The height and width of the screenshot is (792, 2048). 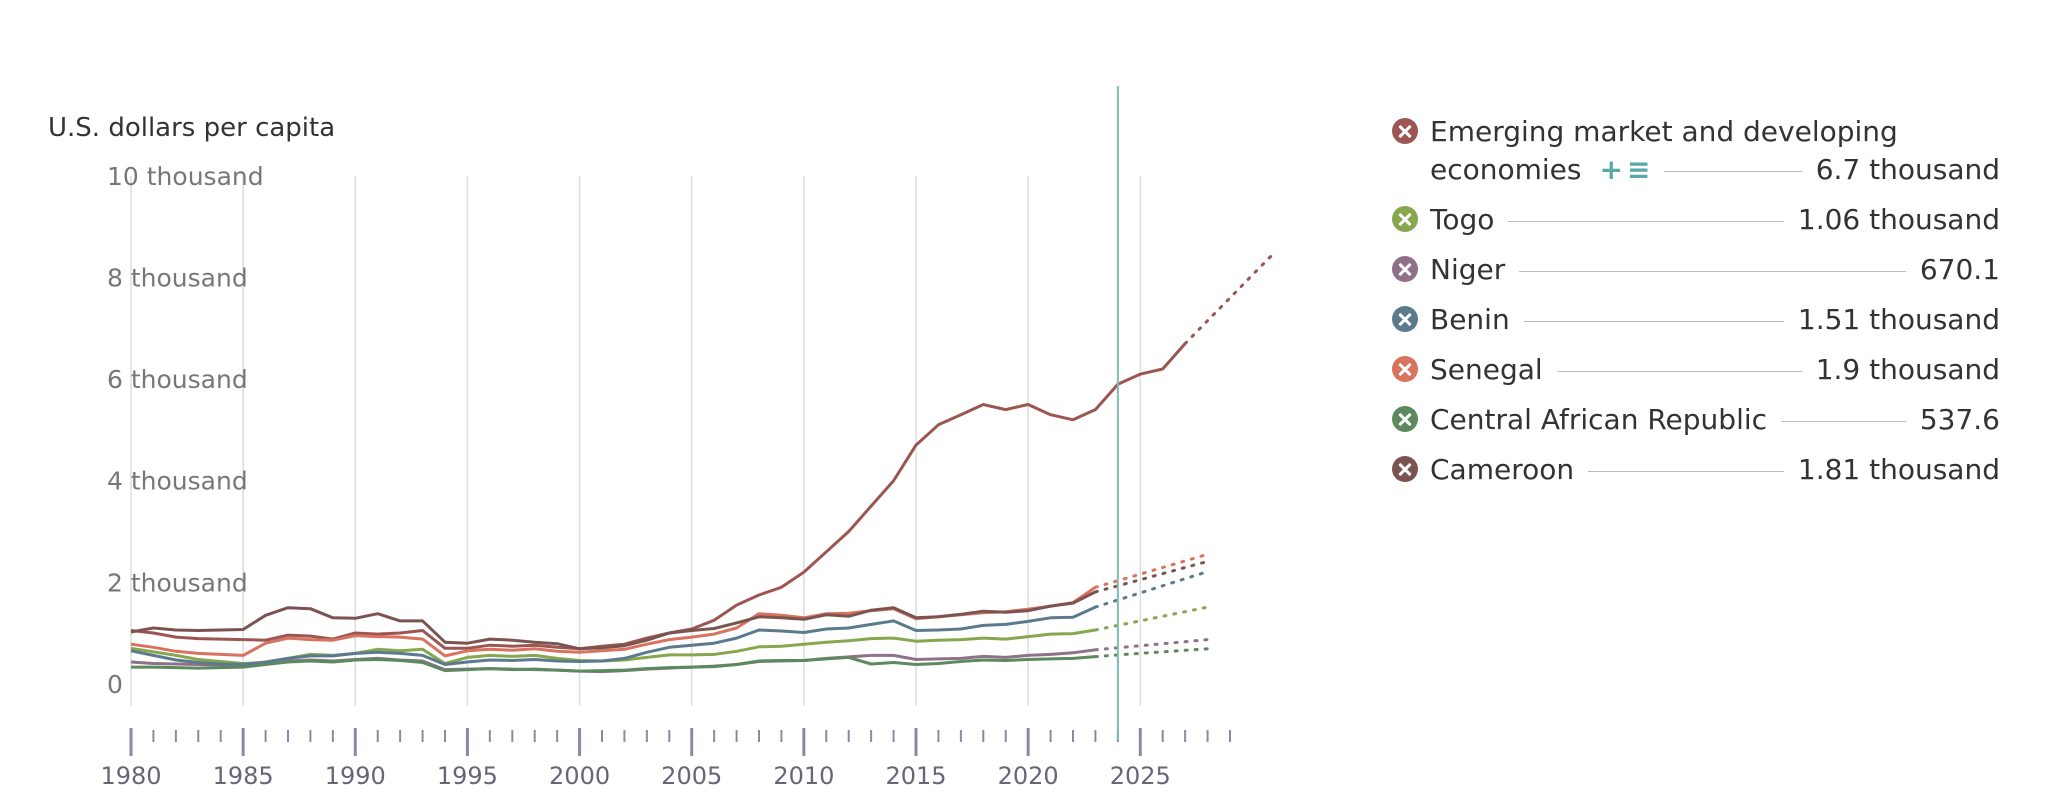 I want to click on y-tick-label: 0, so click(x=115, y=684).